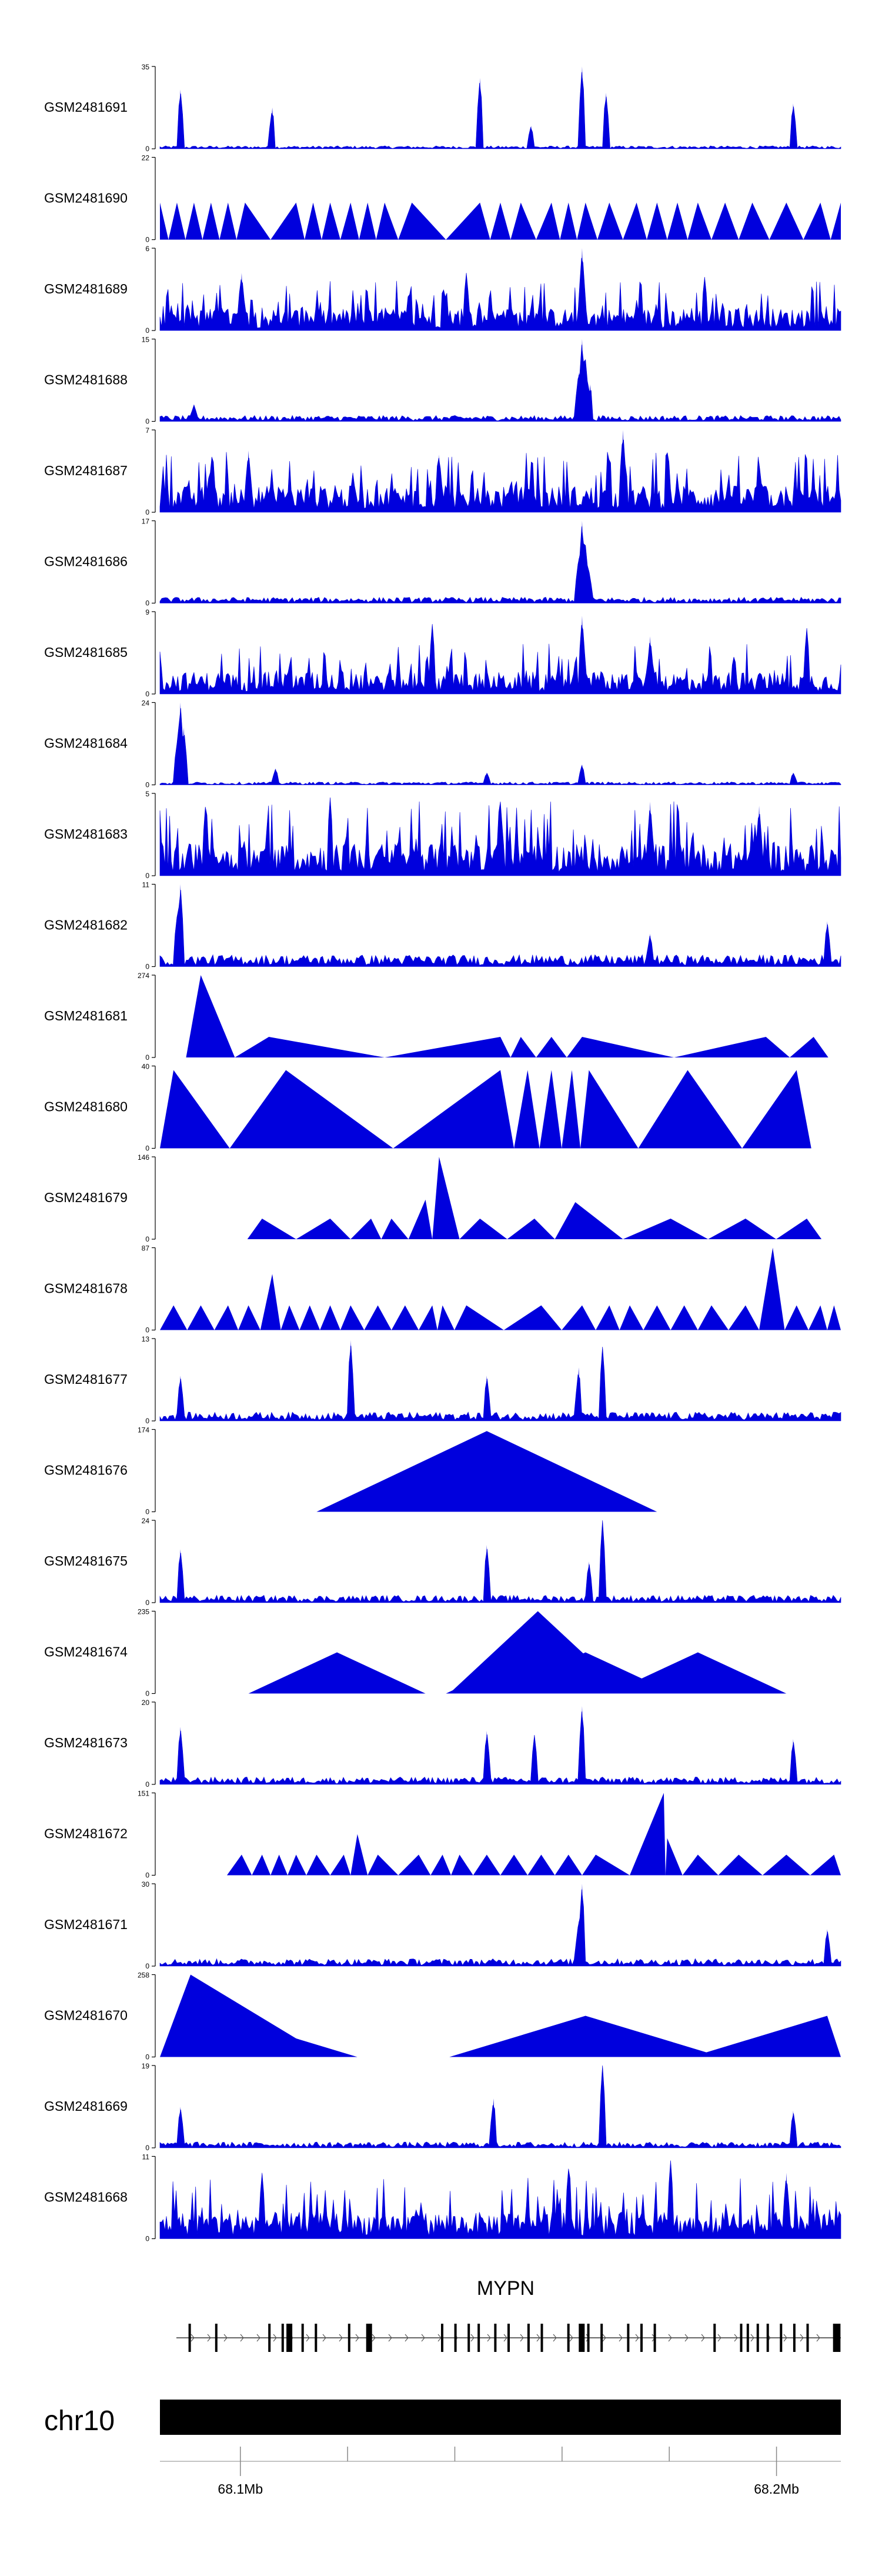 The height and width of the screenshot is (2576, 882). What do you see at coordinates (442, 2198) in the screenshot?
I see `track-GSM2481668: GSM2481668 11 0` at bounding box center [442, 2198].